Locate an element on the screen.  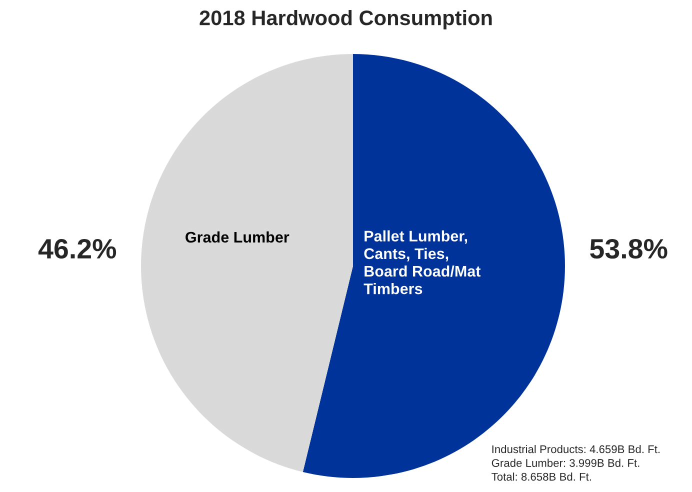
slice-label: Pallet Lumber, Cants, Ties, Board Road/Mat Timbers is located at coordinates (422, 262).